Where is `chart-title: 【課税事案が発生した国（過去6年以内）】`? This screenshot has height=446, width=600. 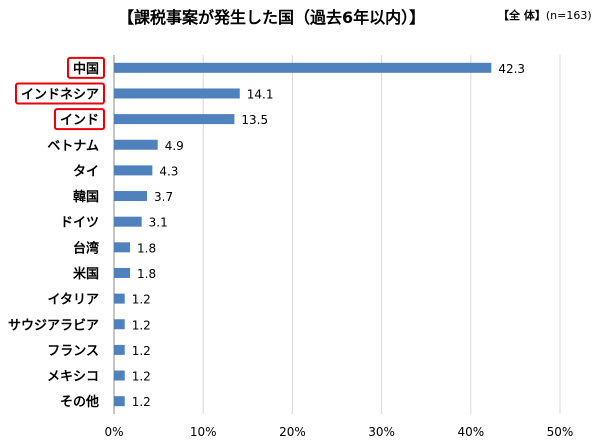 chart-title: 【課税事案が発生した国（過去6年以内）】 is located at coordinates (272, 17).